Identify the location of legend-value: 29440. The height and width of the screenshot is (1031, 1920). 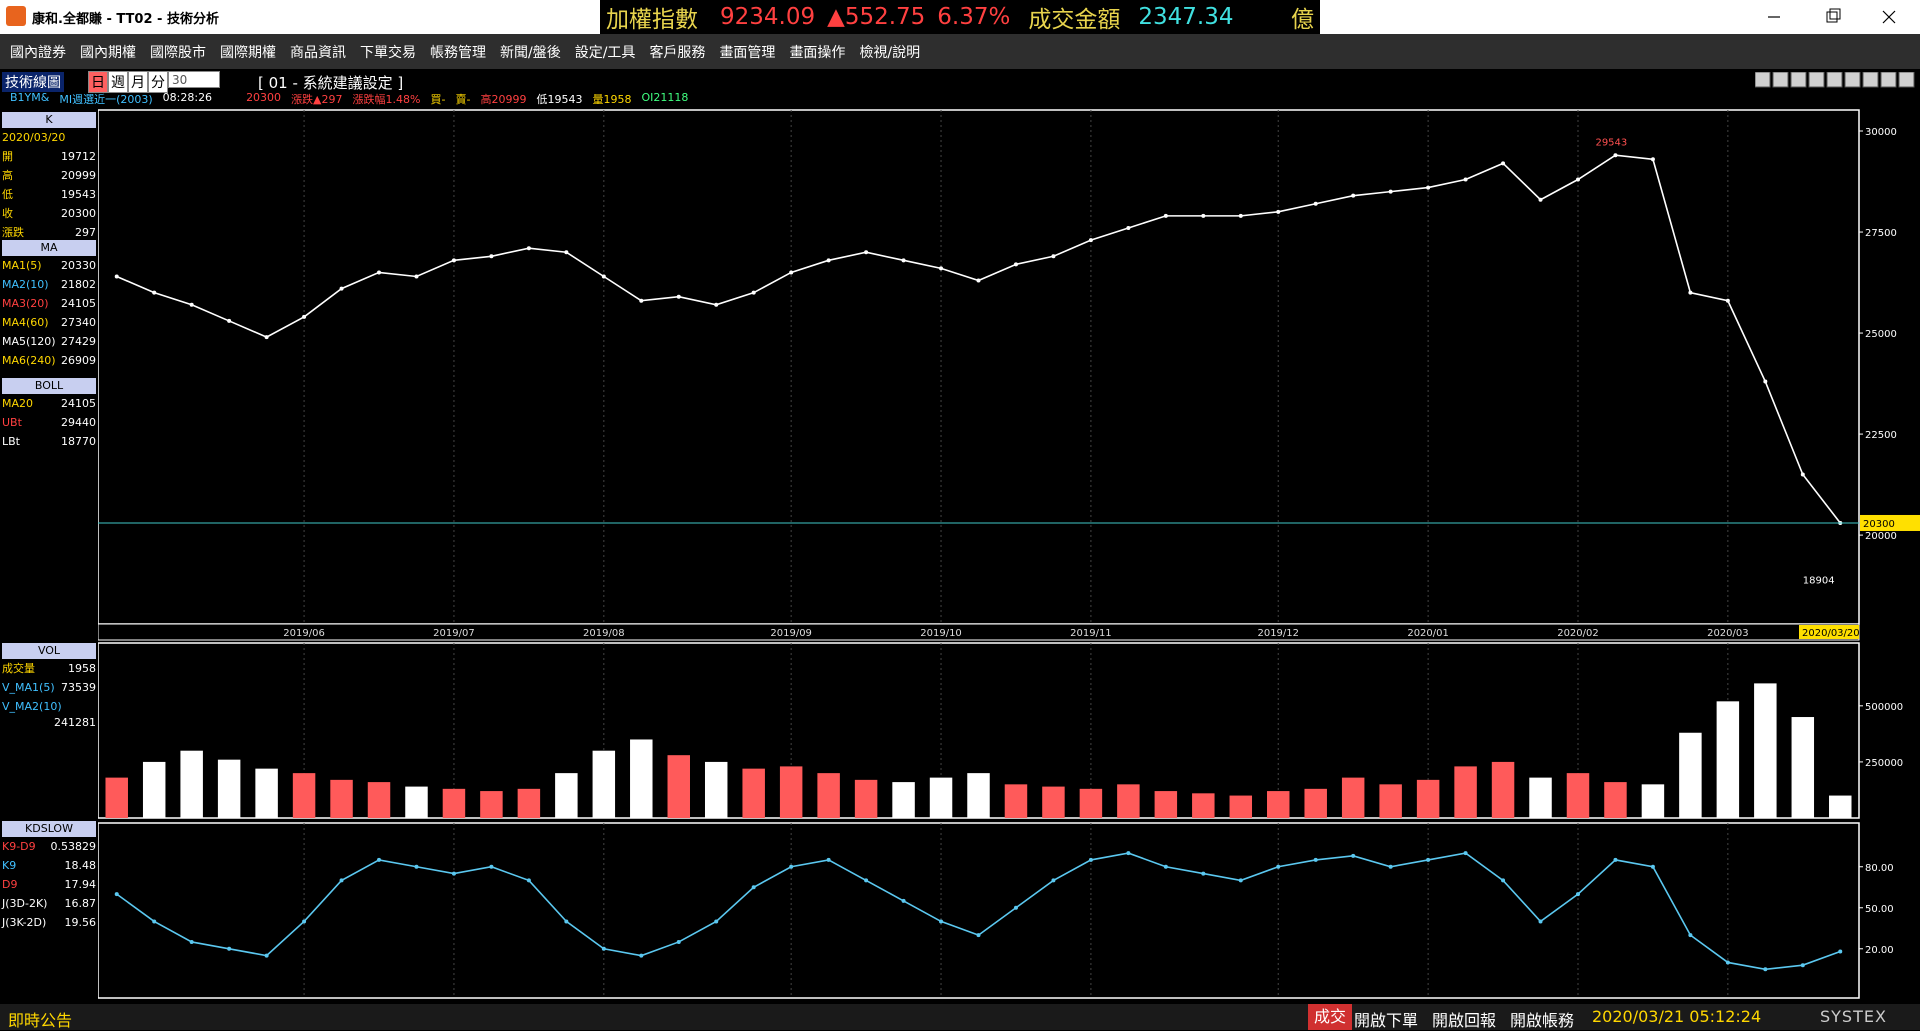
(78, 422).